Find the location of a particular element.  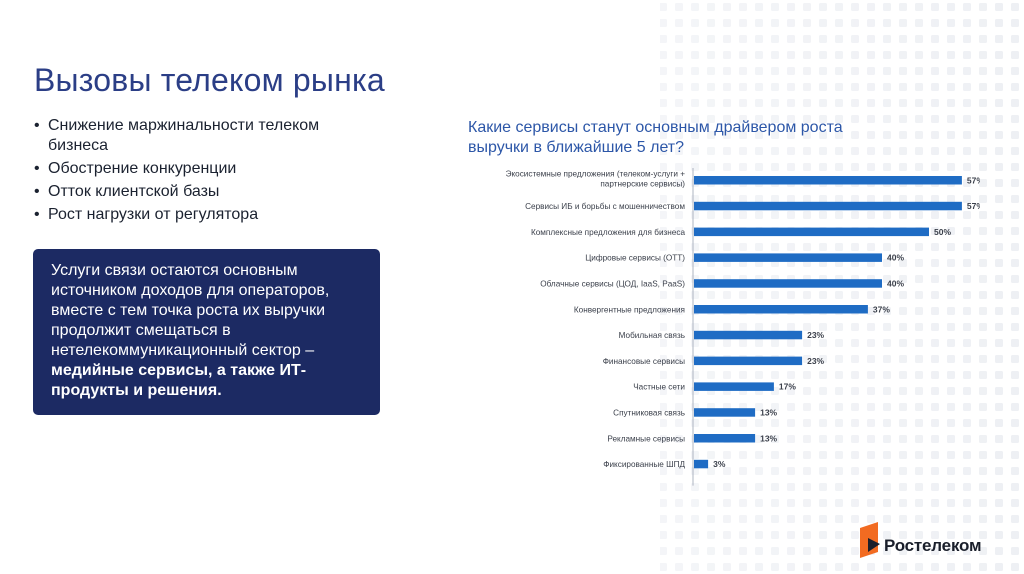

category-label: Конвергентные предложения is located at coordinates (629, 309).